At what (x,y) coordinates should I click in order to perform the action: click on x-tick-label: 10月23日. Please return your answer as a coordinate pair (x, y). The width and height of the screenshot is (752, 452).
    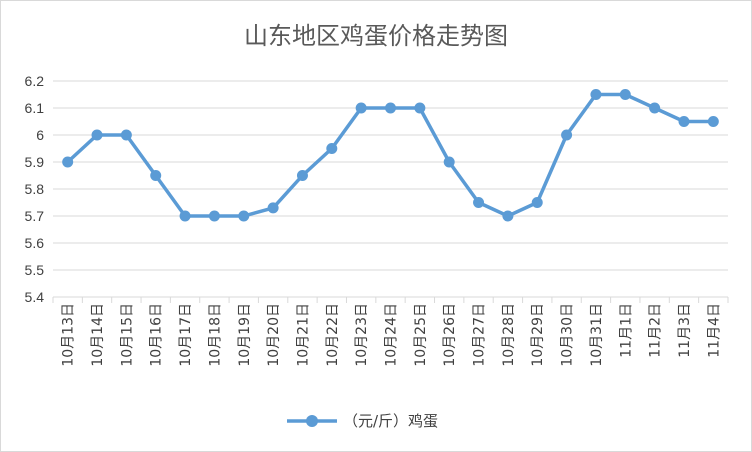
    Looking at the image, I should click on (362, 335).